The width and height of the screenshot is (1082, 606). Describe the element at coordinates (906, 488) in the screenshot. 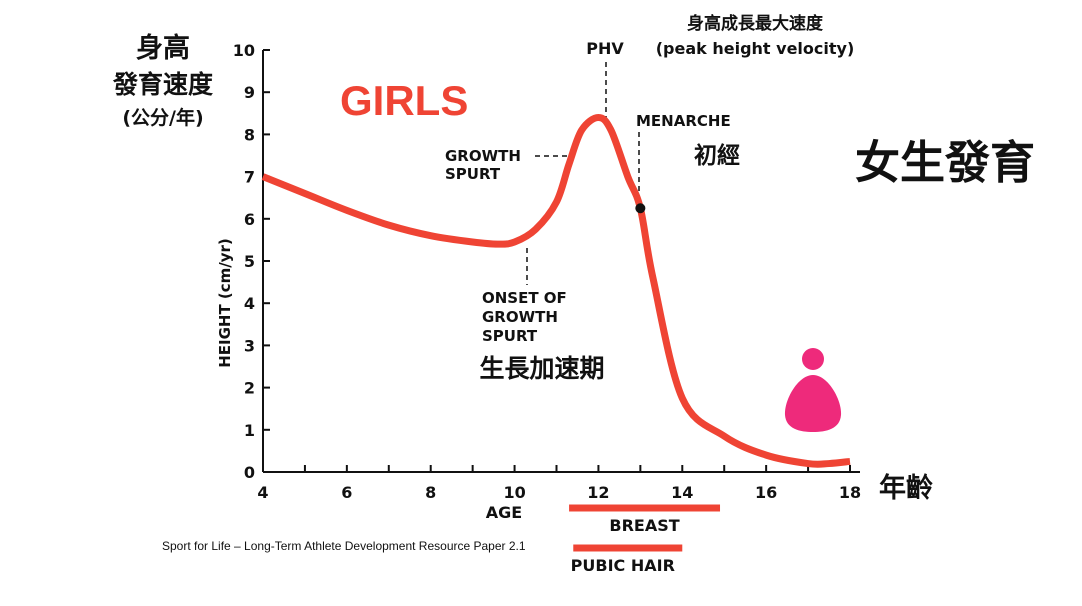

I see `x-axis-label-zh: 年齡` at that location.